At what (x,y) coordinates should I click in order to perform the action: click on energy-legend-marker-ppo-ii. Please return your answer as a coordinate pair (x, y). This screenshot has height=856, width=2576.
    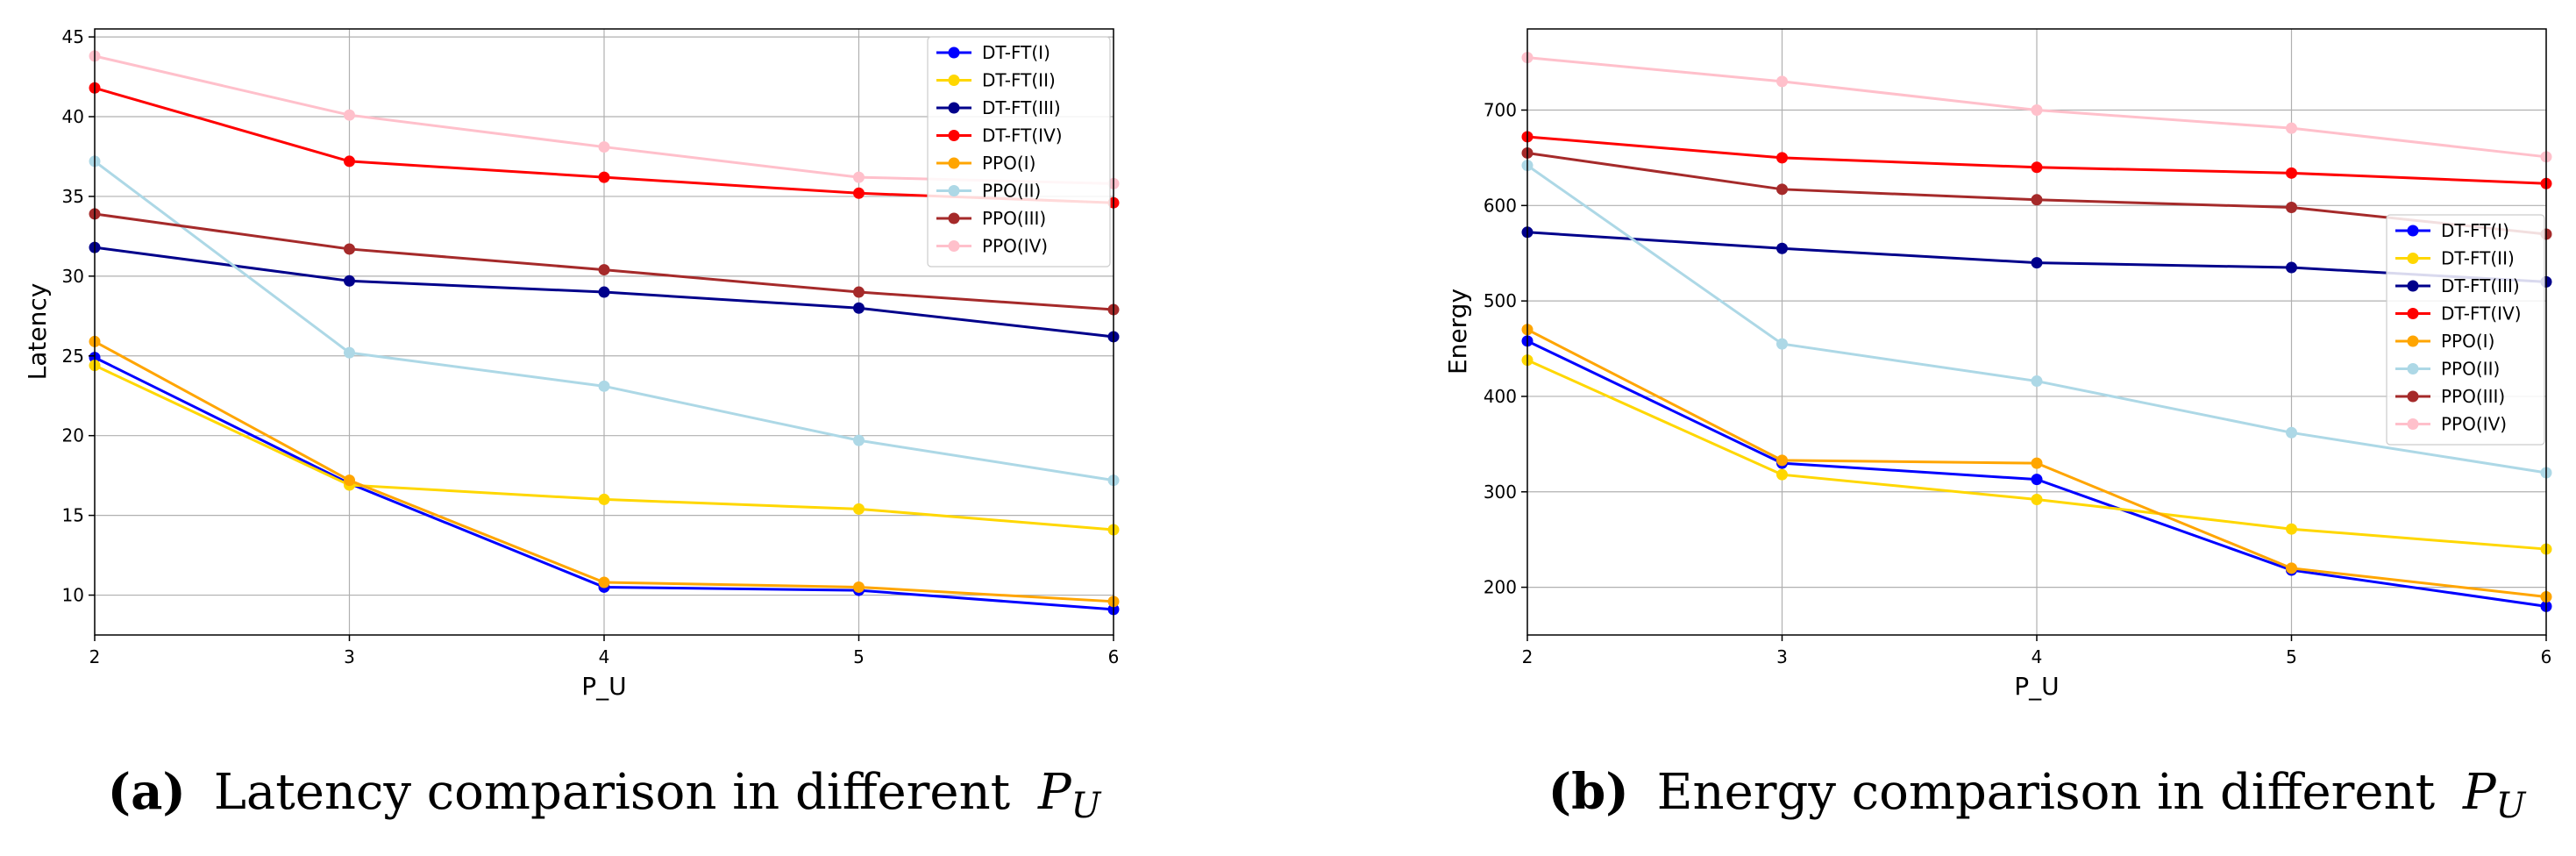
    Looking at the image, I should click on (2413, 368).